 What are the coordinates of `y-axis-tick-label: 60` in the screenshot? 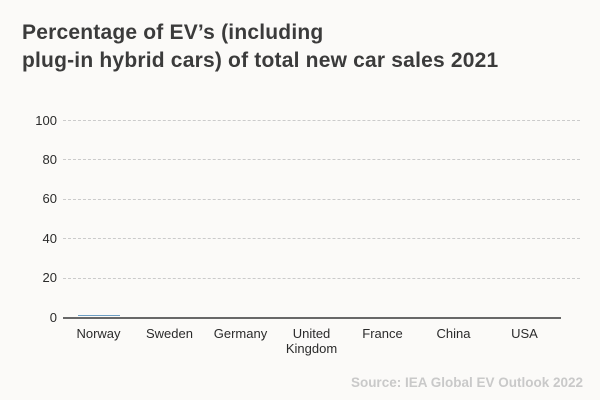 It's located at (49, 199).